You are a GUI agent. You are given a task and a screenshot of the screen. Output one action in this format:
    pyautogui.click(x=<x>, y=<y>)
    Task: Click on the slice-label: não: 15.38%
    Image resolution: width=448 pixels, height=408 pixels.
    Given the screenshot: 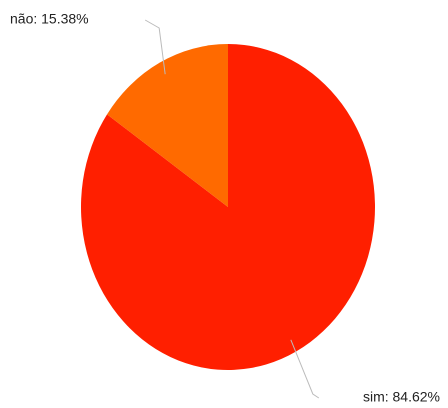 What is the action you would take?
    pyautogui.click(x=49, y=19)
    